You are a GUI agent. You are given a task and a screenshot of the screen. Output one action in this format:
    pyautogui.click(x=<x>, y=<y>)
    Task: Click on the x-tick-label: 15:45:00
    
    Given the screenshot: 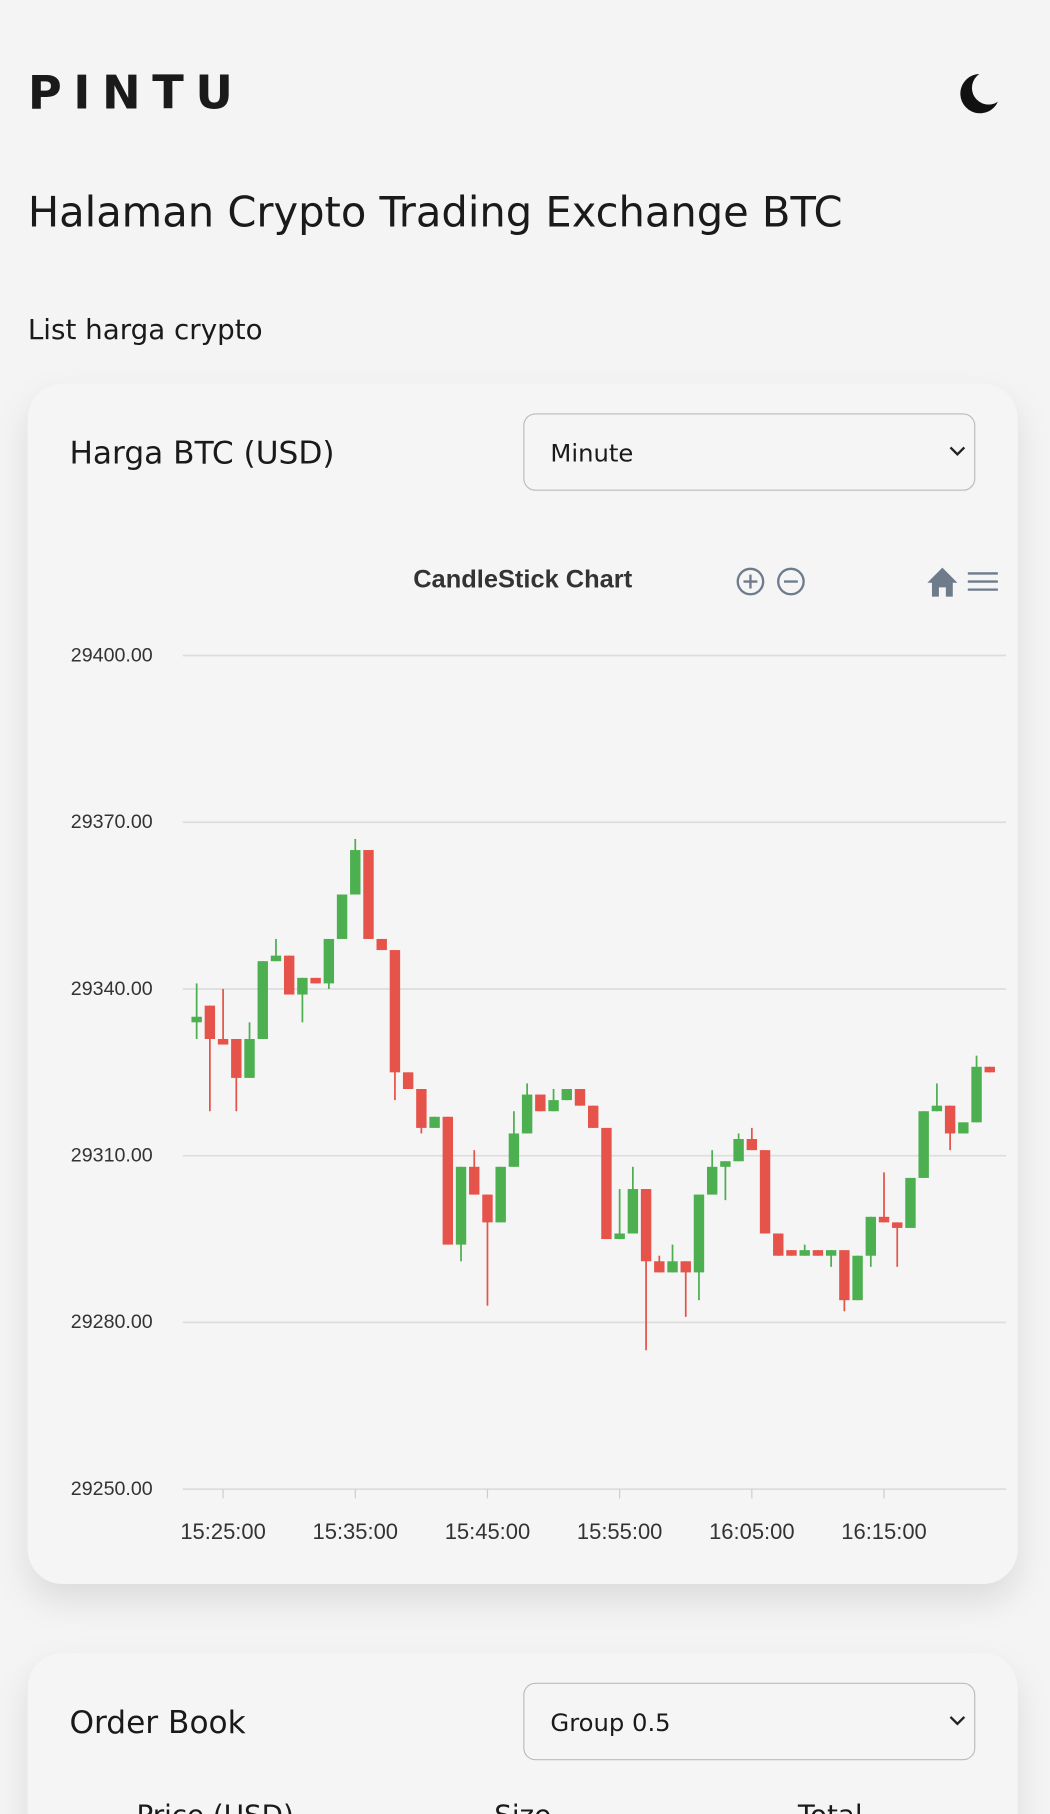 What is the action you would take?
    pyautogui.click(x=487, y=1531)
    